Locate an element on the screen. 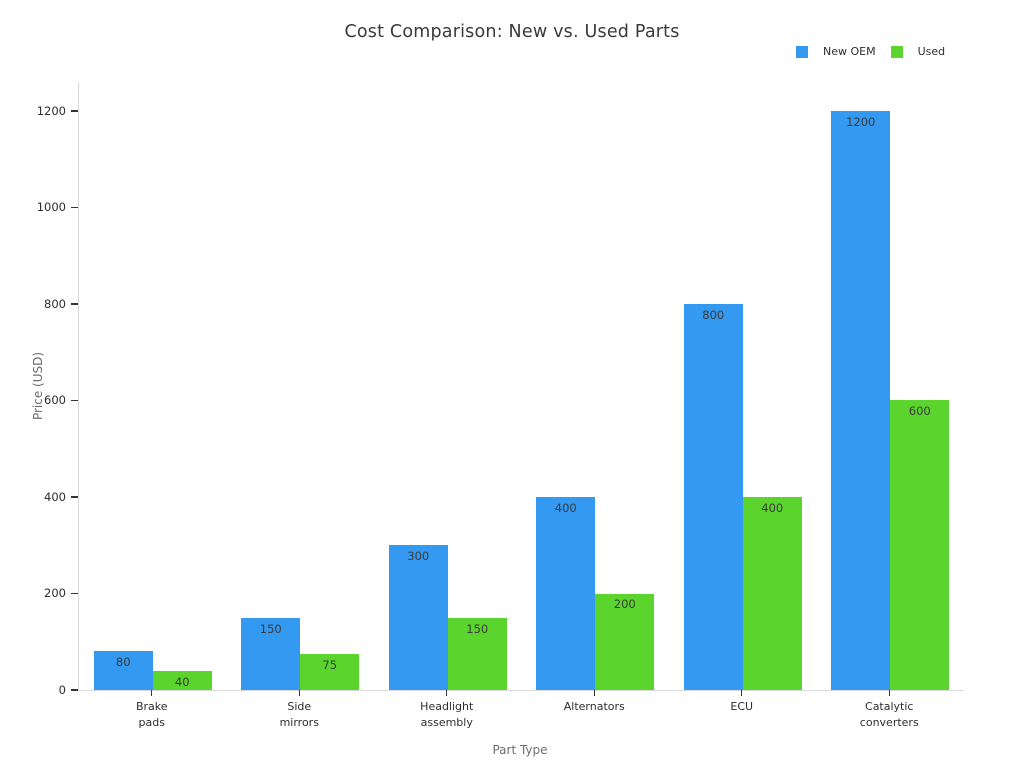 Image resolution: width=1024 pixels, height=768 pixels. chart-title: Cost Comparison: New vs. Used Parts is located at coordinates (512, 32).